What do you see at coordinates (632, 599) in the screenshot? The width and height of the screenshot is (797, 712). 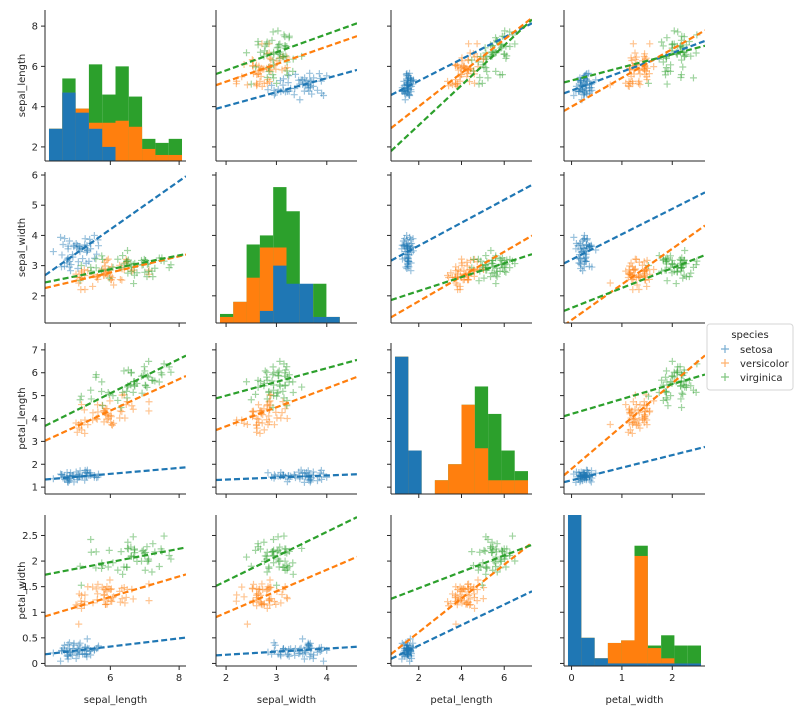 I see `panel-petal_width-vs-petal_width: 0 1 2` at bounding box center [632, 599].